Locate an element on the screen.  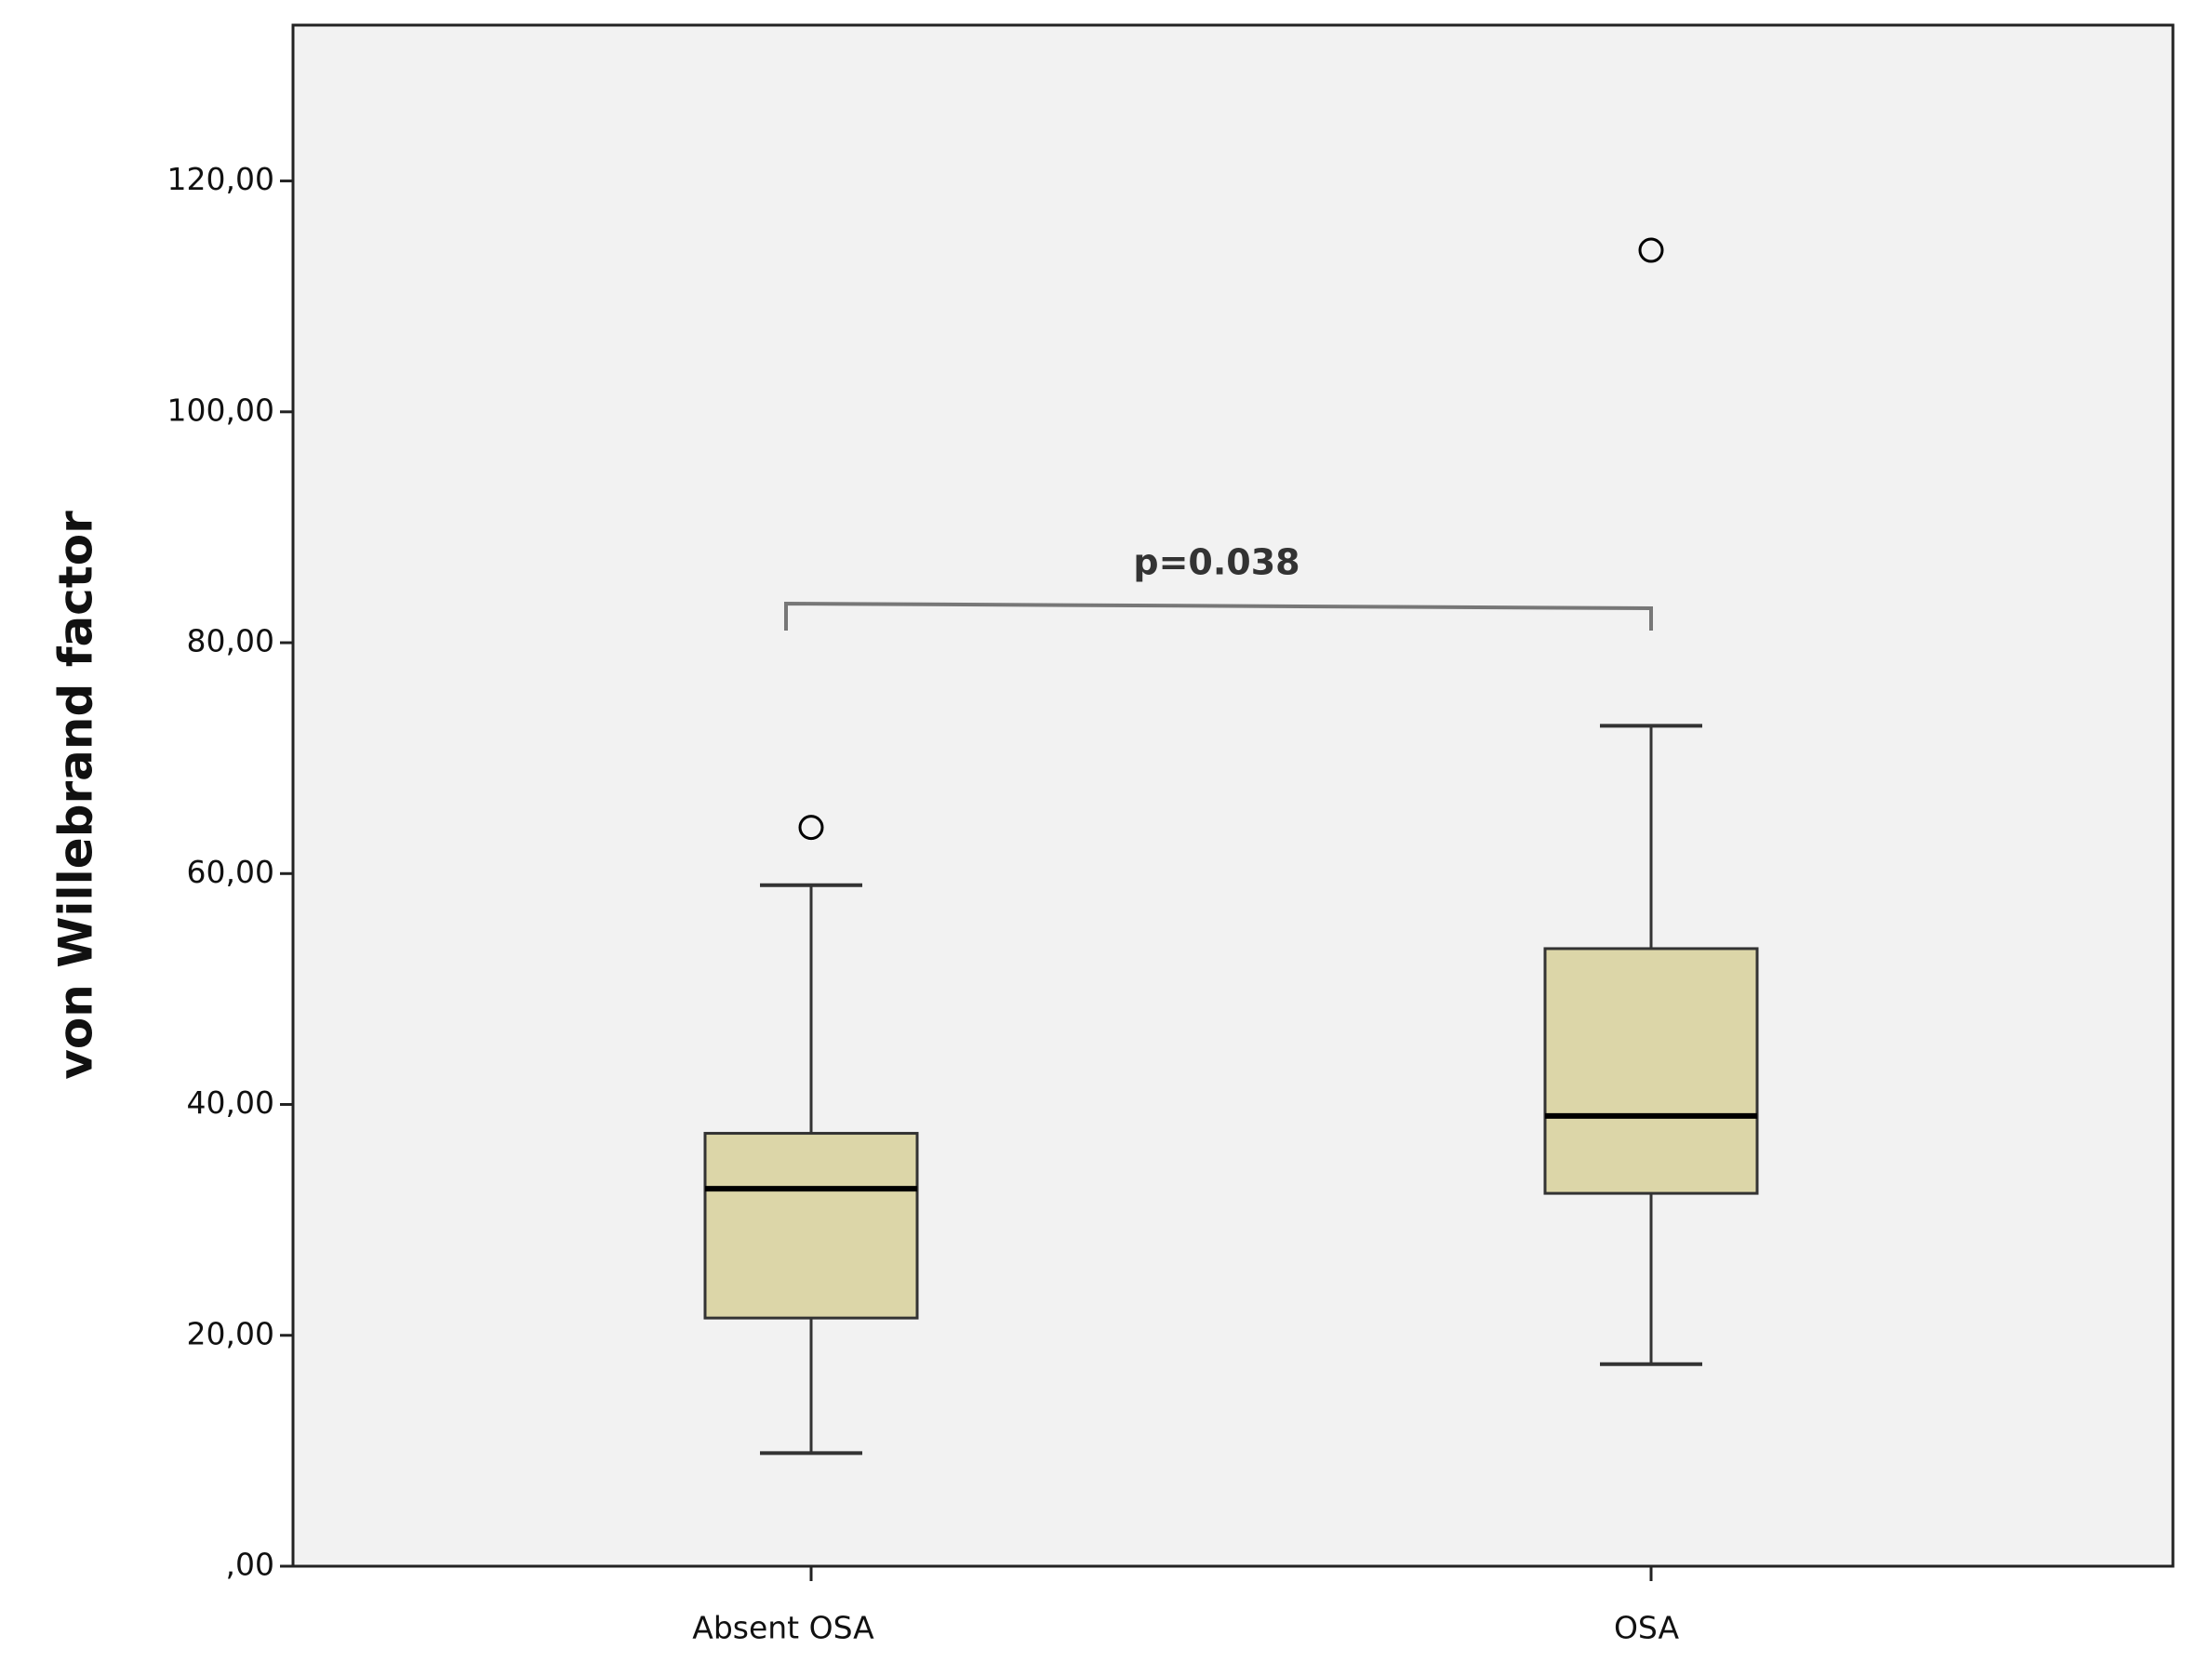
y-tick-label: 100,00 is located at coordinates (220, 410).